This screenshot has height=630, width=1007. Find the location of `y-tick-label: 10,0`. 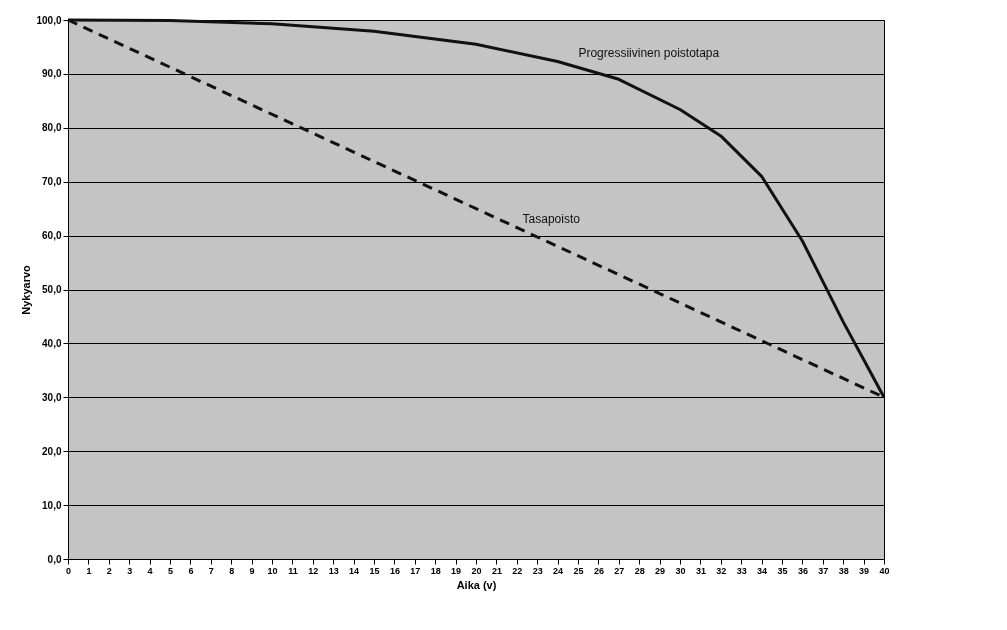

y-tick-label: 10,0 is located at coordinates (52, 505).